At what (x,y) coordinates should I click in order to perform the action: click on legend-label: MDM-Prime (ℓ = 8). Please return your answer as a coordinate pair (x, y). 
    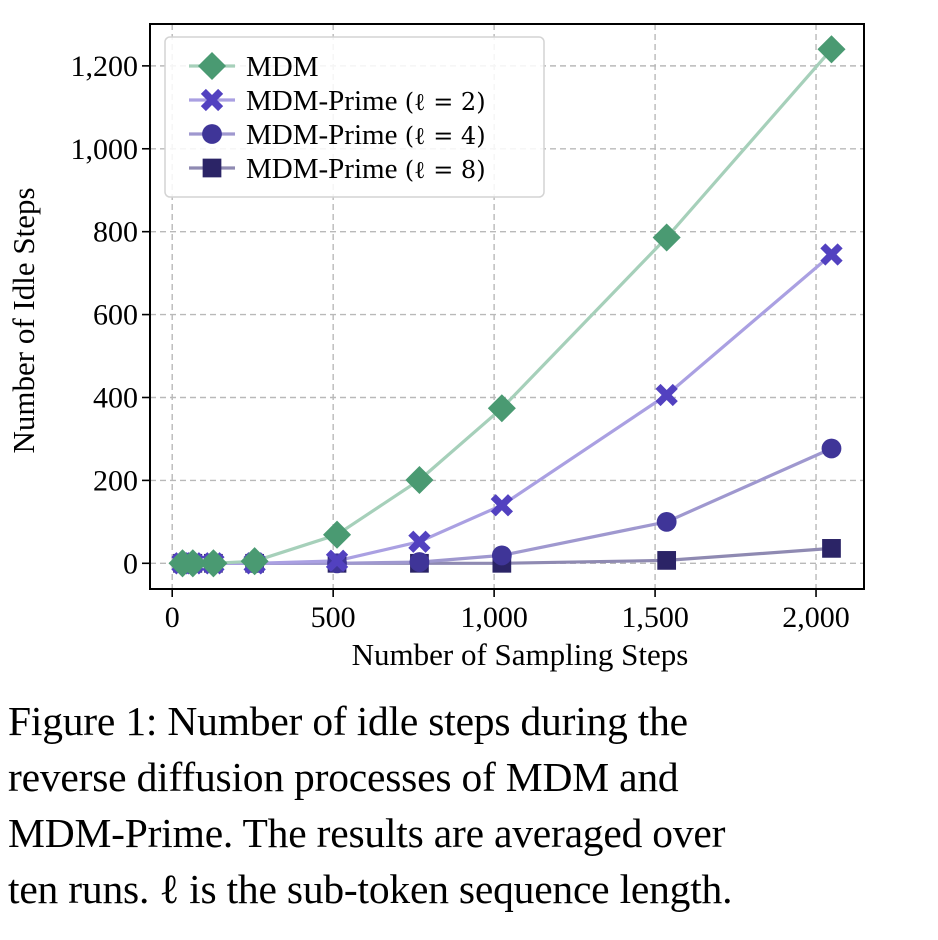
    Looking at the image, I should click on (366, 169).